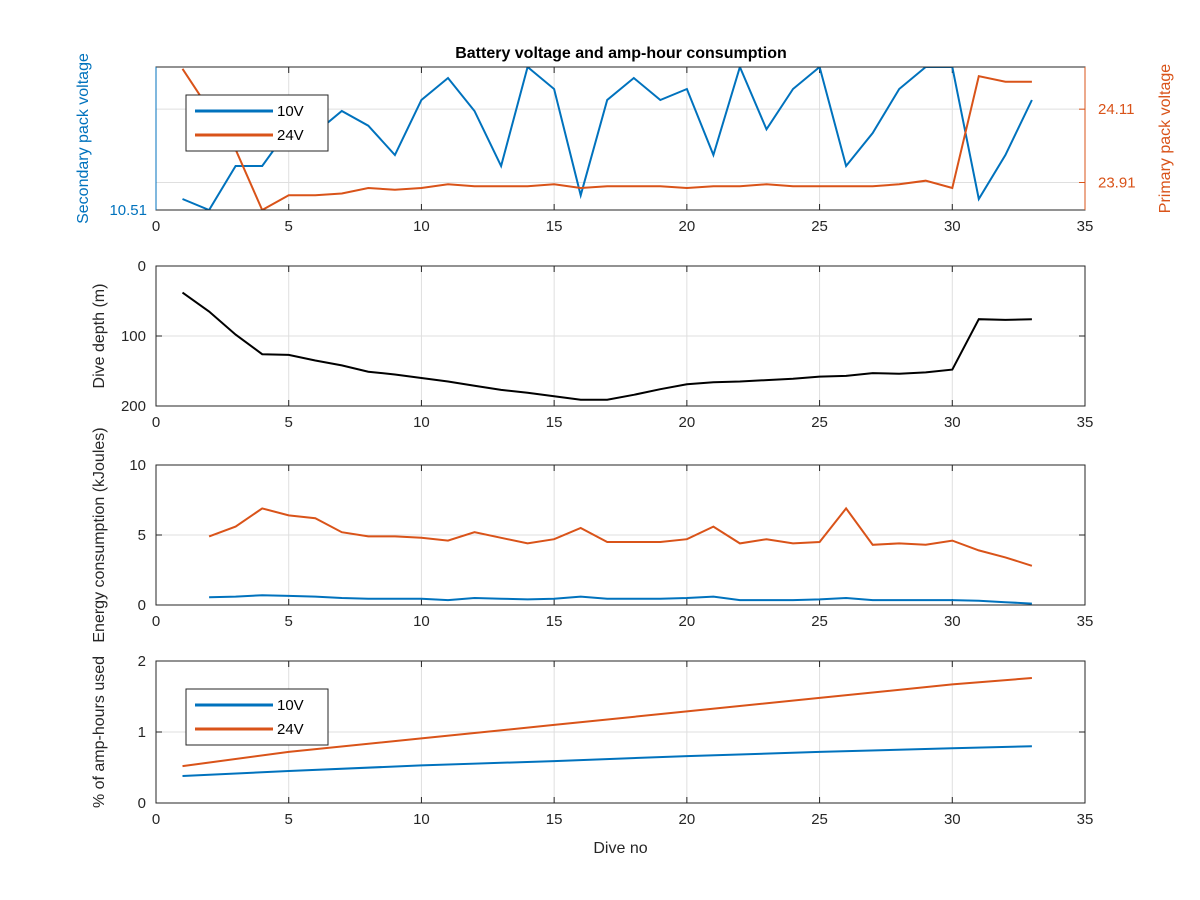 The image size is (1200, 900). What do you see at coordinates (142, 732) in the screenshot?
I see `y-tick-label: 1` at bounding box center [142, 732].